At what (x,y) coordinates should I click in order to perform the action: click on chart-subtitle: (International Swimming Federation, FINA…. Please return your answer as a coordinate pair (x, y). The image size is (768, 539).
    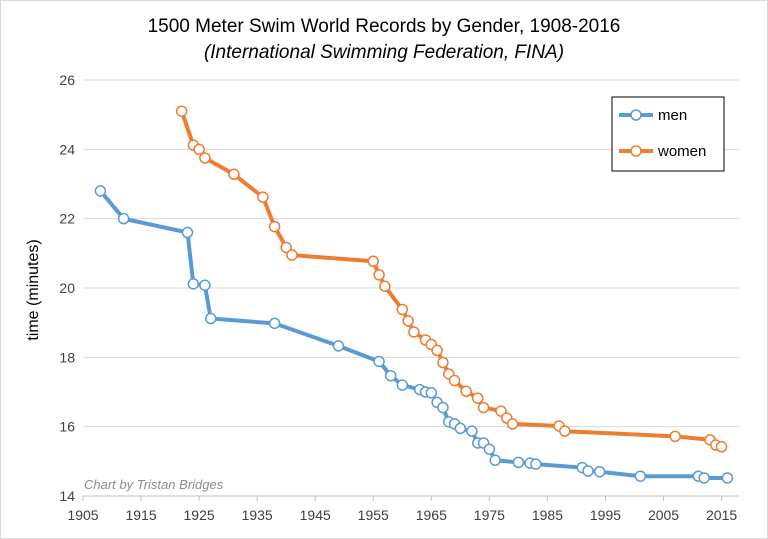
    Looking at the image, I should click on (384, 52).